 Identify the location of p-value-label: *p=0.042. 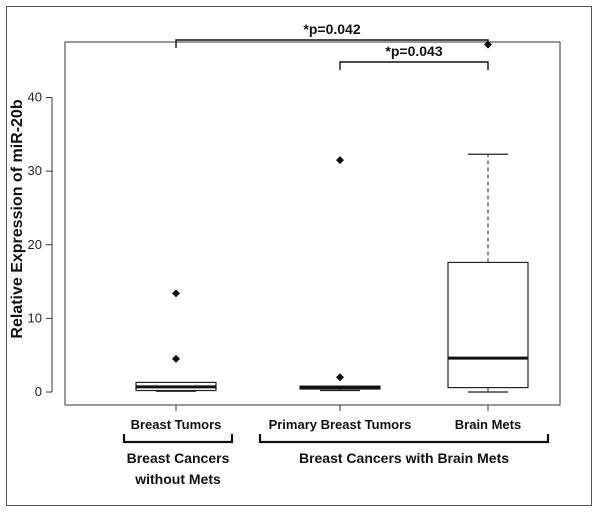
(331, 29).